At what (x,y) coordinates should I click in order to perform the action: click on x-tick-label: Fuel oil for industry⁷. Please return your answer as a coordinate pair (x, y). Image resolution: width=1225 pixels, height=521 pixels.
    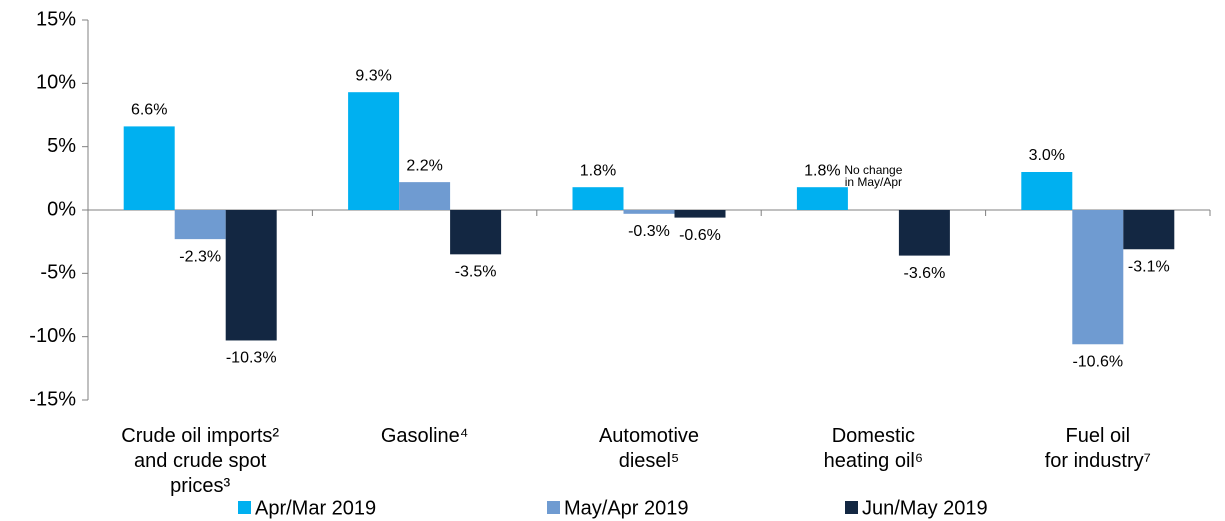
    Looking at the image, I should click on (1097, 448).